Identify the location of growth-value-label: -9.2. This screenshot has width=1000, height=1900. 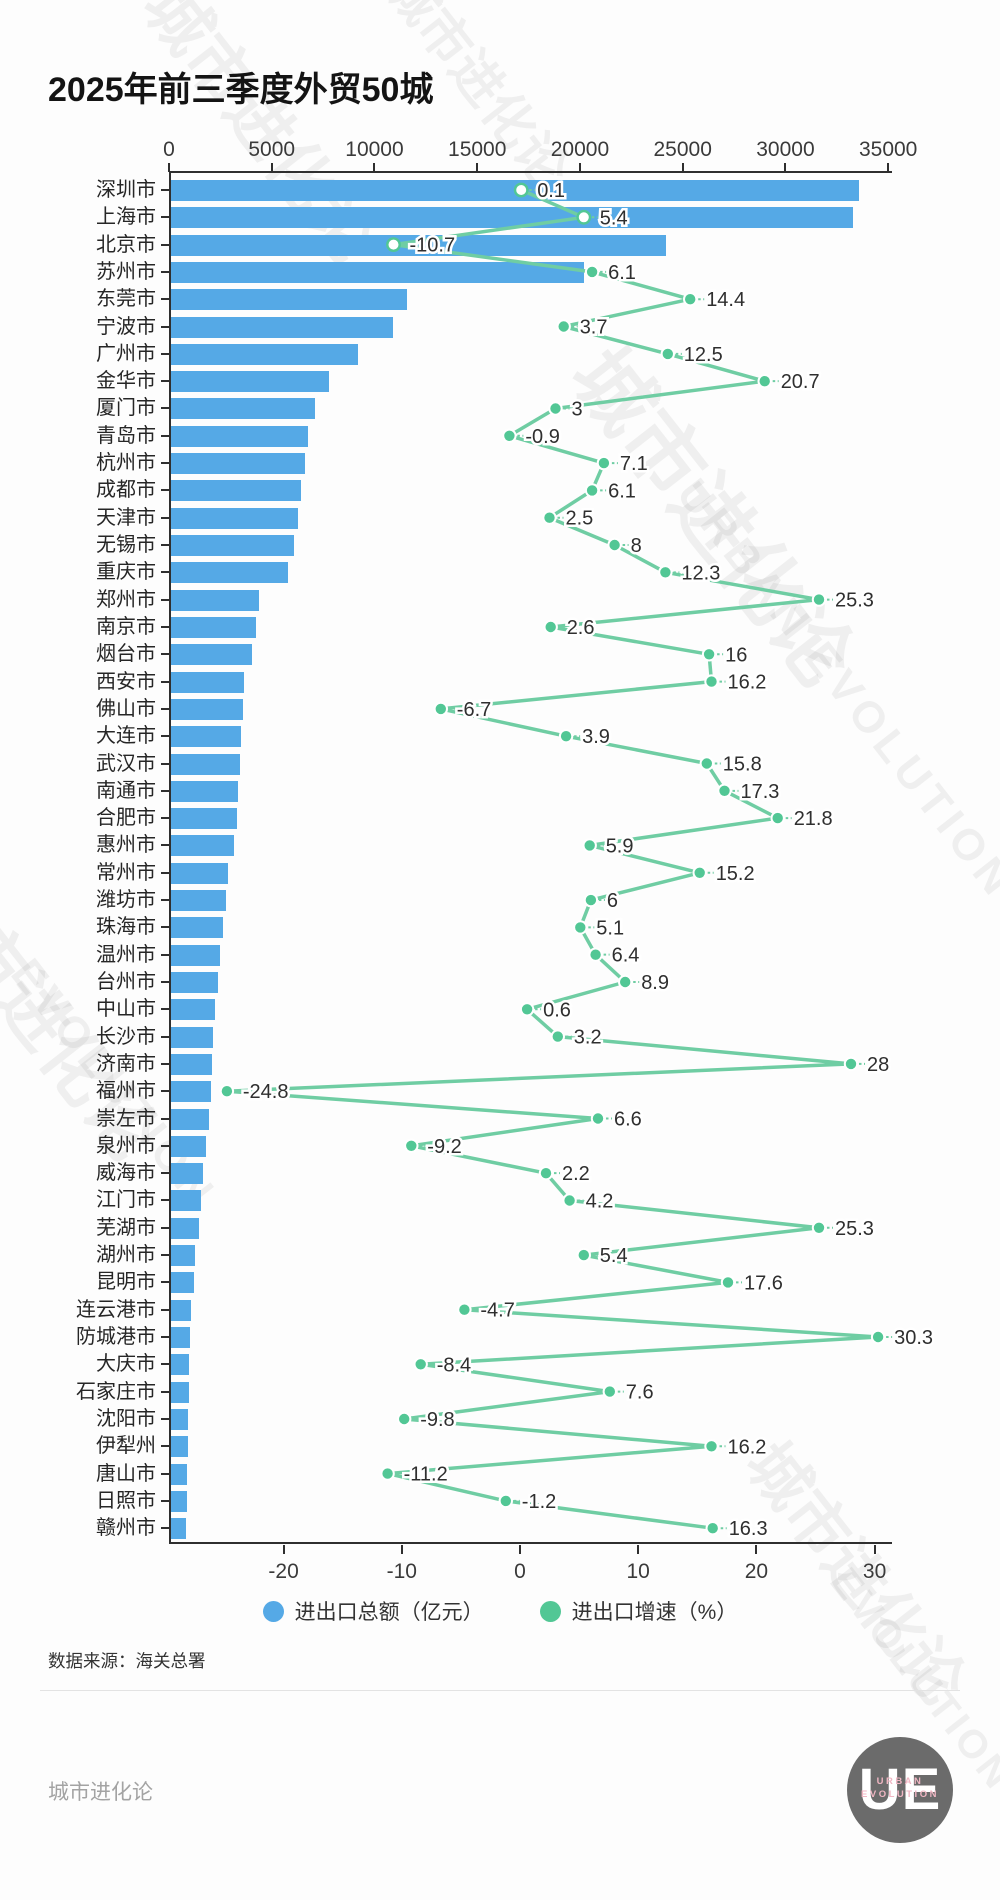
(444, 1147).